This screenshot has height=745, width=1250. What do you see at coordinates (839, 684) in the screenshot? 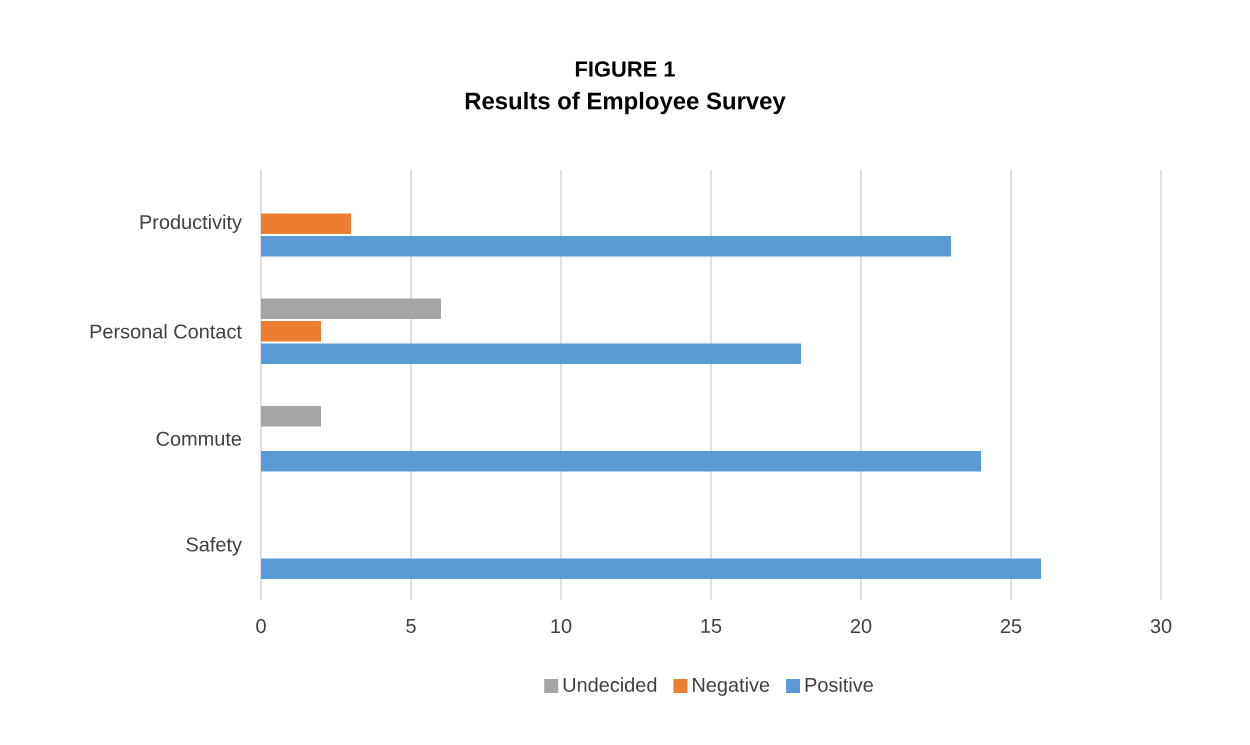
I see `legend-label: Positive` at bounding box center [839, 684].